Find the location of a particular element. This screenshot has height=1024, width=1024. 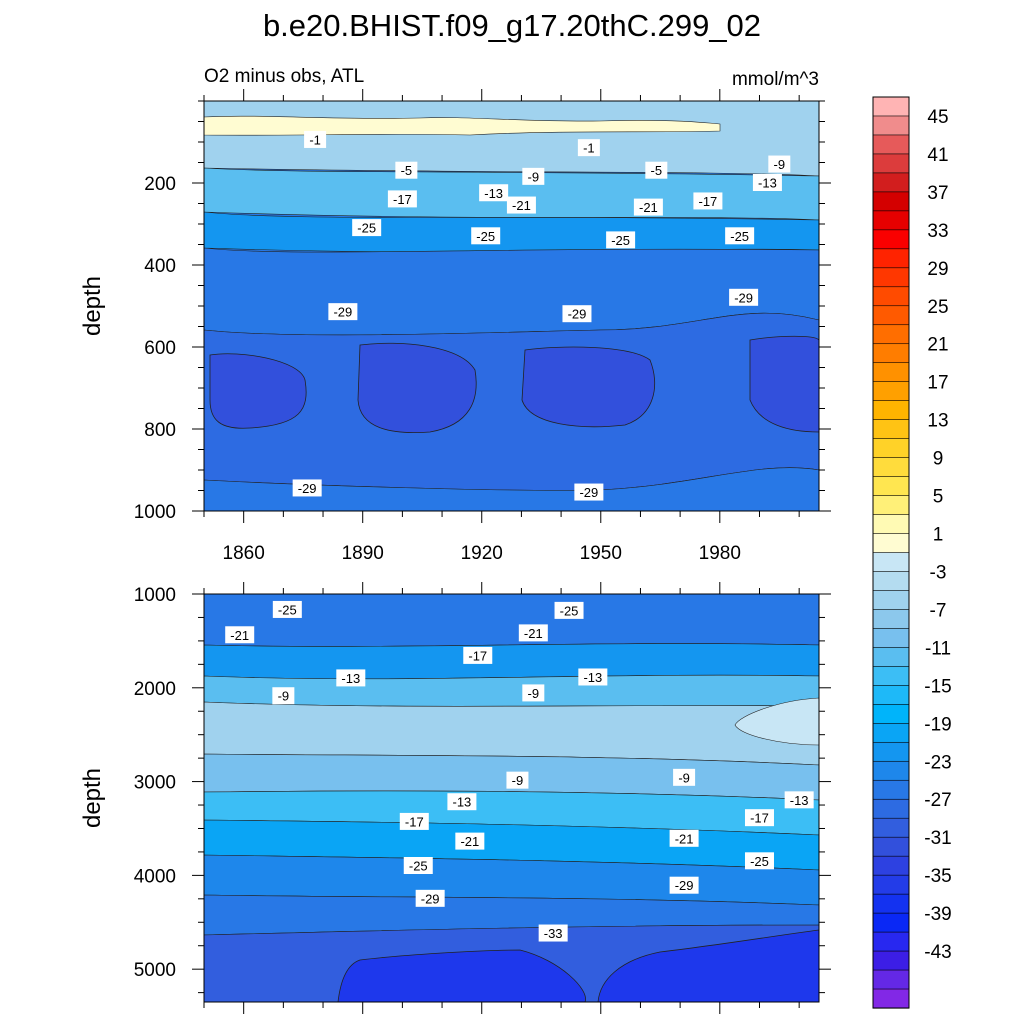

colorbar-label: 17 is located at coordinates (937, 383).